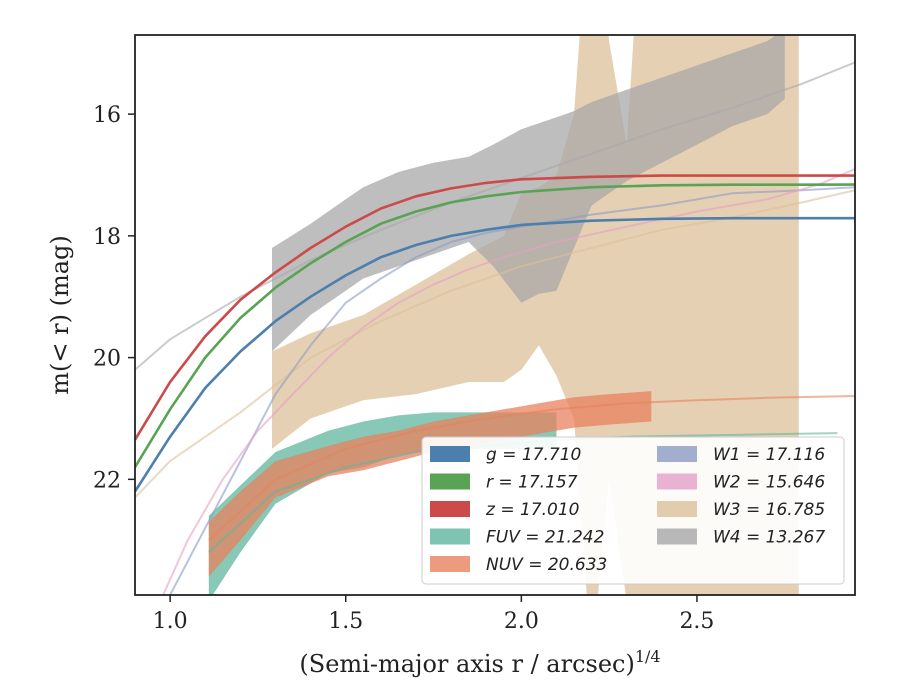  I want to click on legend-swatch-w2, so click(677, 481).